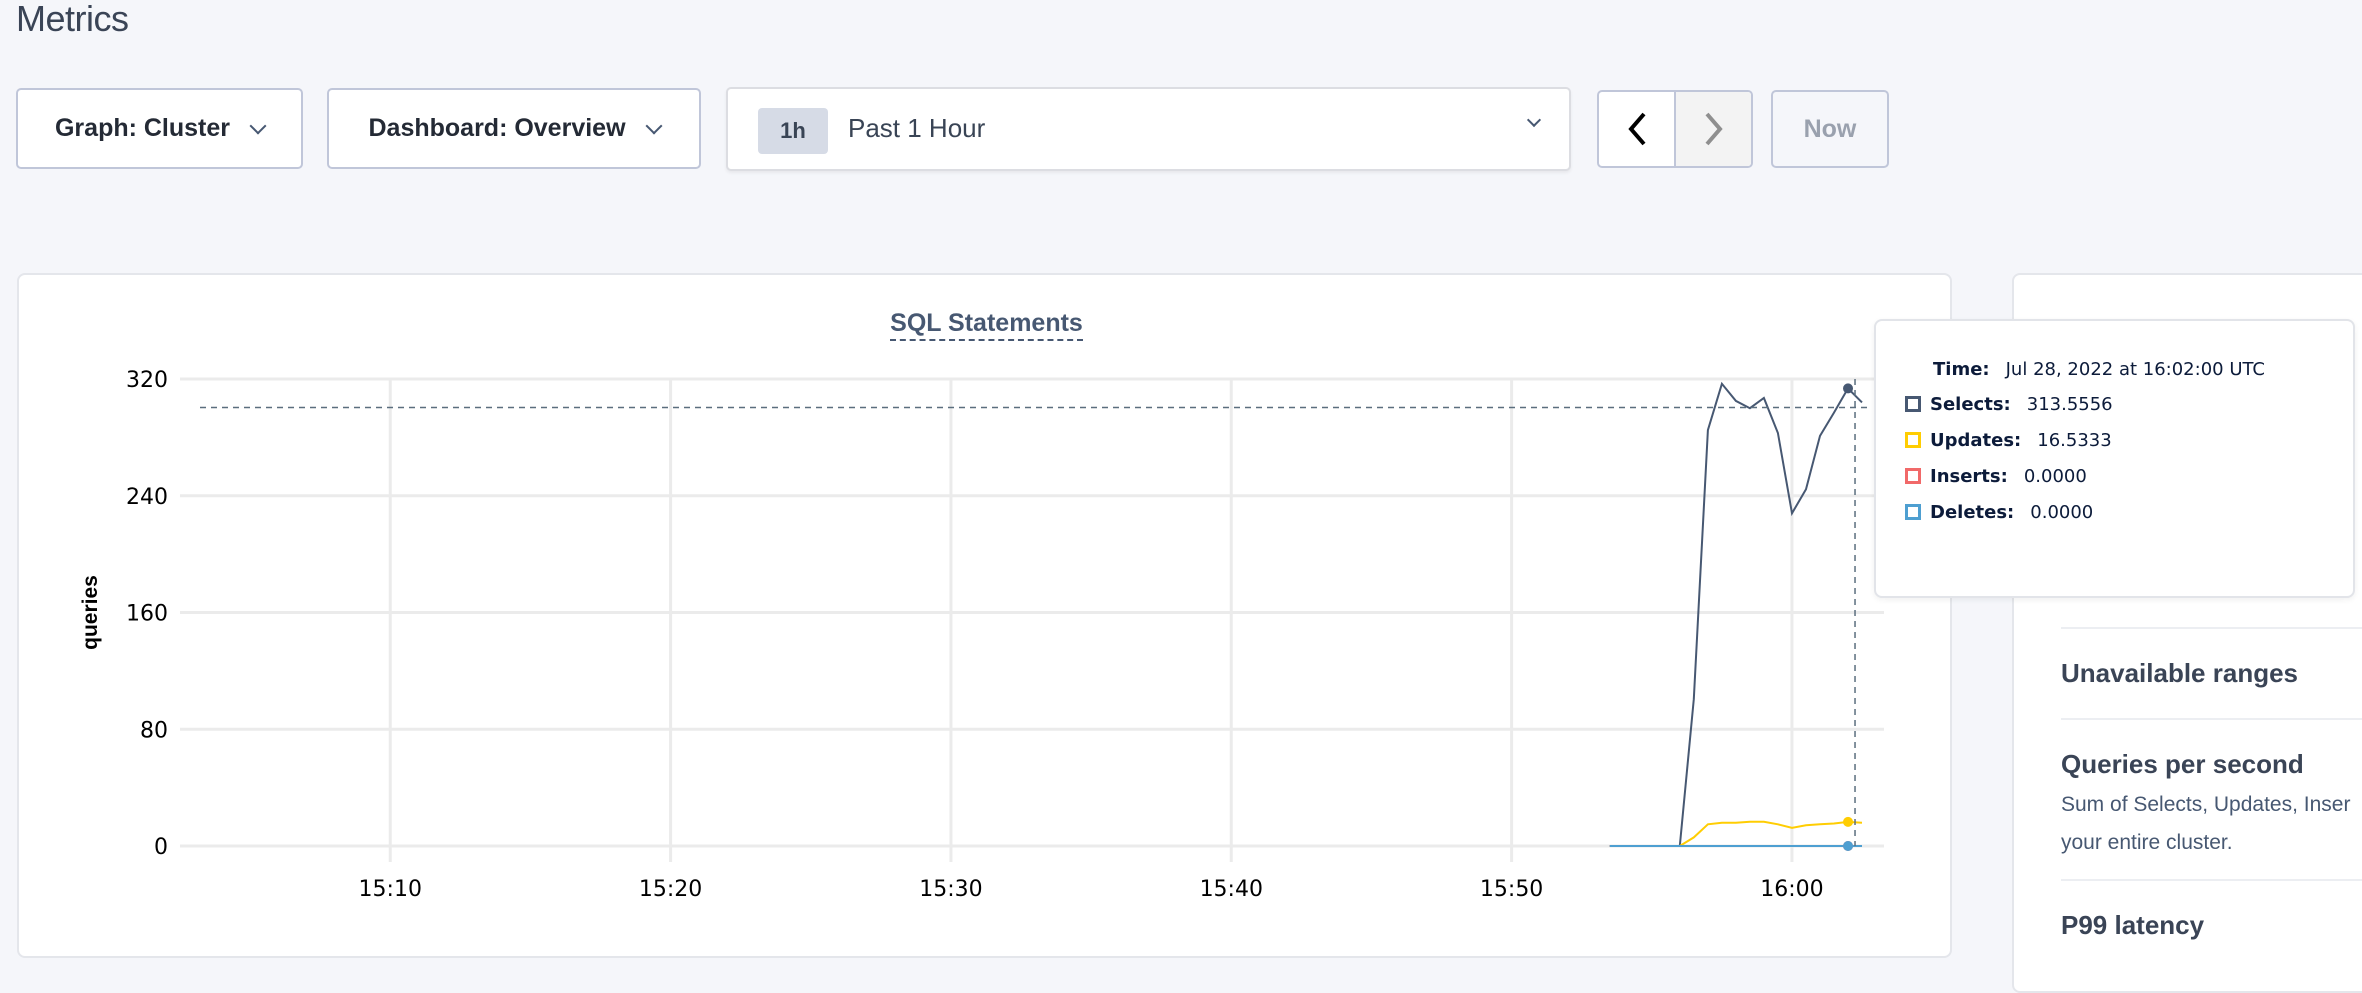  What do you see at coordinates (90, 612) in the screenshot?
I see `y-axis-label: queries` at bounding box center [90, 612].